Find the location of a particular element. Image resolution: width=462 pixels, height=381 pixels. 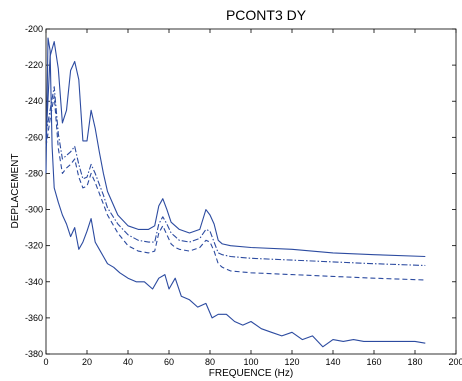

x-tick-label: 160 is located at coordinates (373, 362).